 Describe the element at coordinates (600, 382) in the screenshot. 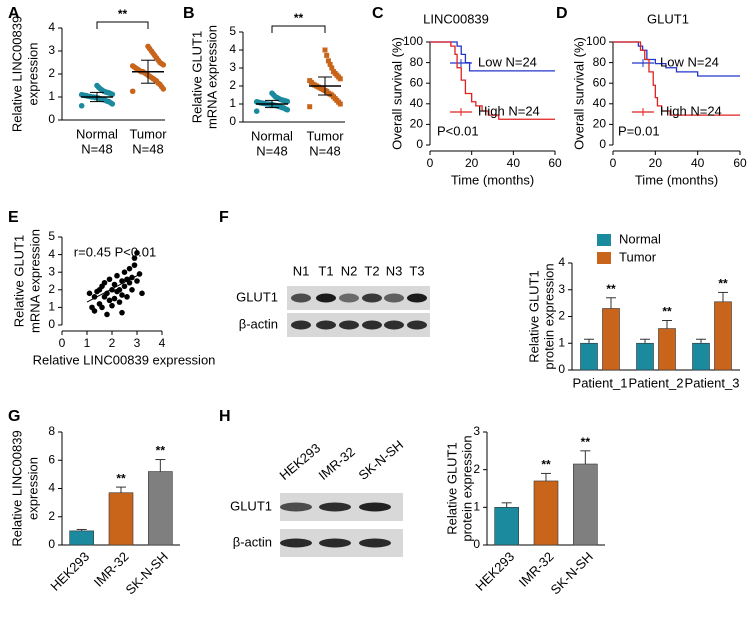

I see `x-tick-label: Patient_1` at that location.